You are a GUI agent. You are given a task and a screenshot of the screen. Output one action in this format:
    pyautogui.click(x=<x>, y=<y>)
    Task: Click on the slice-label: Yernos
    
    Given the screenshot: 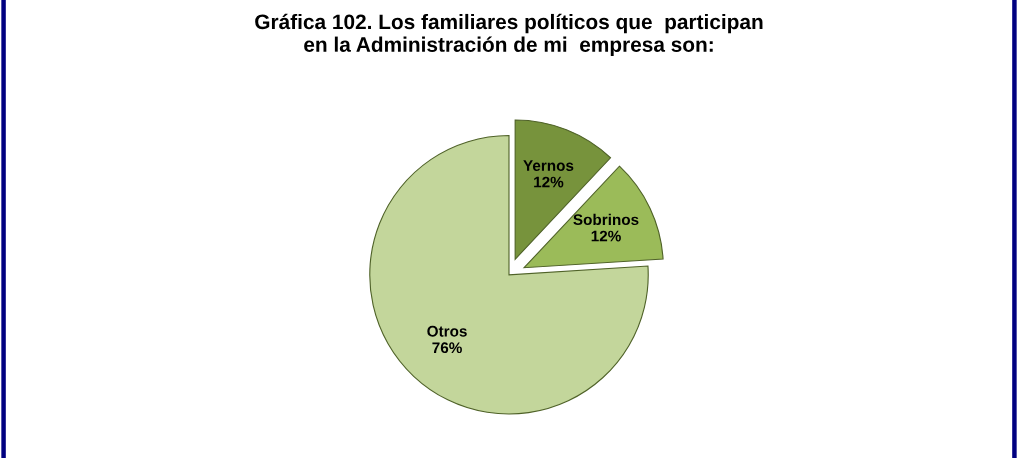 What is the action you would take?
    pyautogui.click(x=548, y=165)
    